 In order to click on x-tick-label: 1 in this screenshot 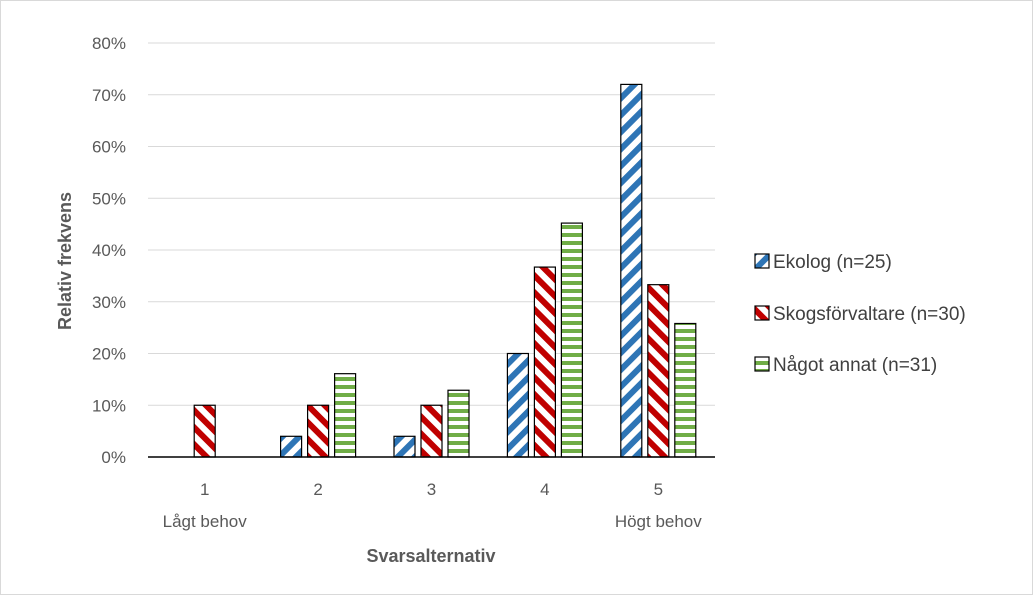, I will do `click(204, 489)`.